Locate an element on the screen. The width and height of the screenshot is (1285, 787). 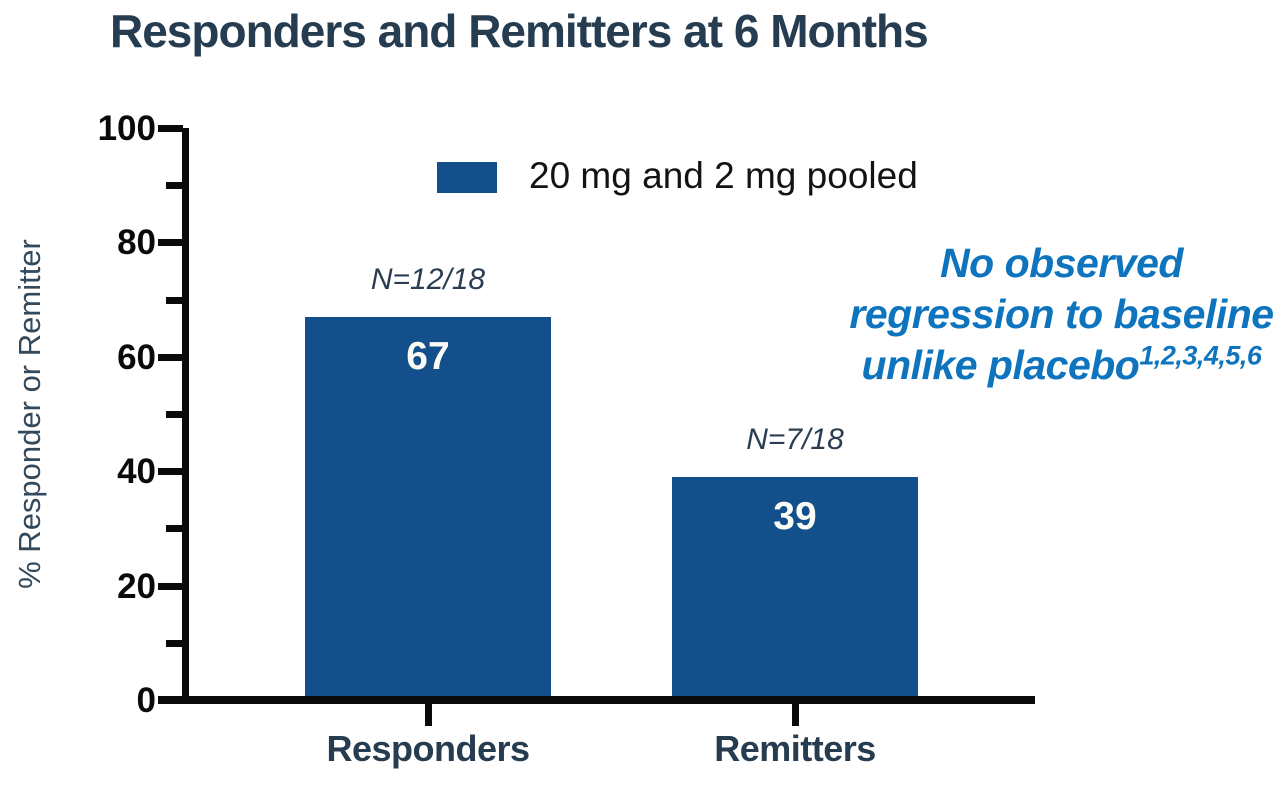
x-tick-remitters is located at coordinates (795, 715).